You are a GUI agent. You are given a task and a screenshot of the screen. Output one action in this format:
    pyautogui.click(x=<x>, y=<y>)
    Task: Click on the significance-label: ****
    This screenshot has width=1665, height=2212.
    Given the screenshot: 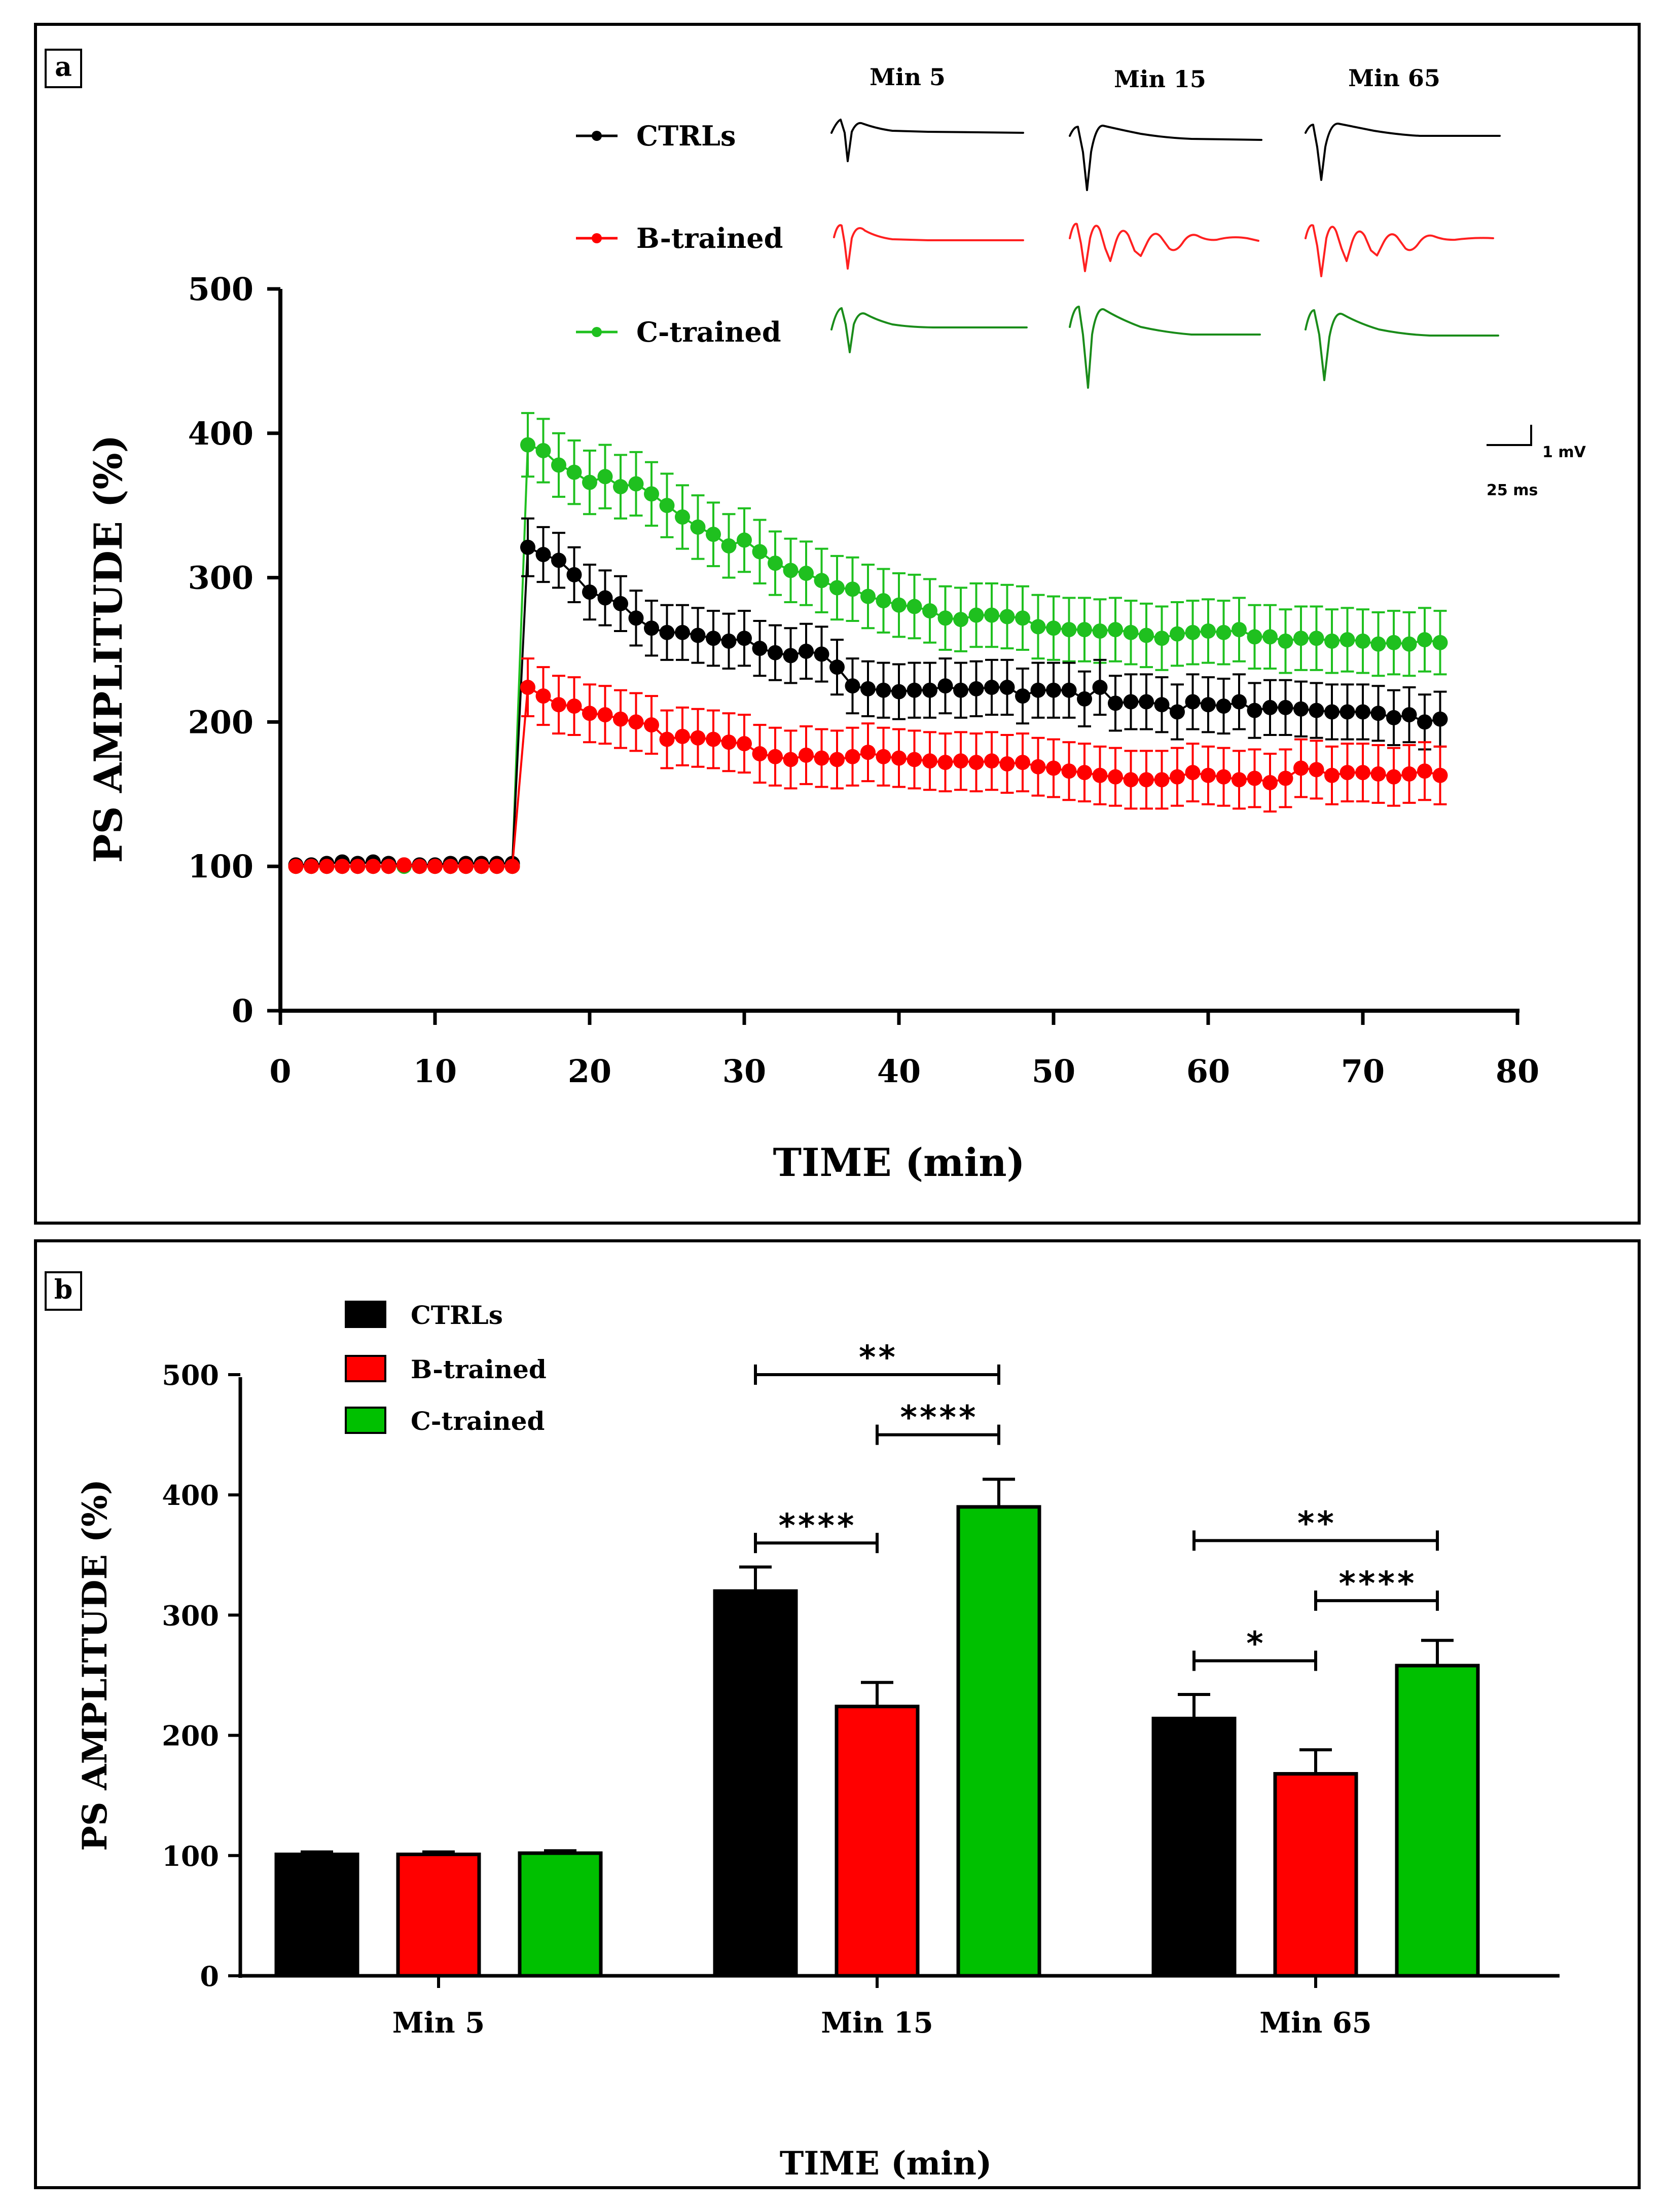 What is the action you would take?
    pyautogui.click(x=816, y=1526)
    